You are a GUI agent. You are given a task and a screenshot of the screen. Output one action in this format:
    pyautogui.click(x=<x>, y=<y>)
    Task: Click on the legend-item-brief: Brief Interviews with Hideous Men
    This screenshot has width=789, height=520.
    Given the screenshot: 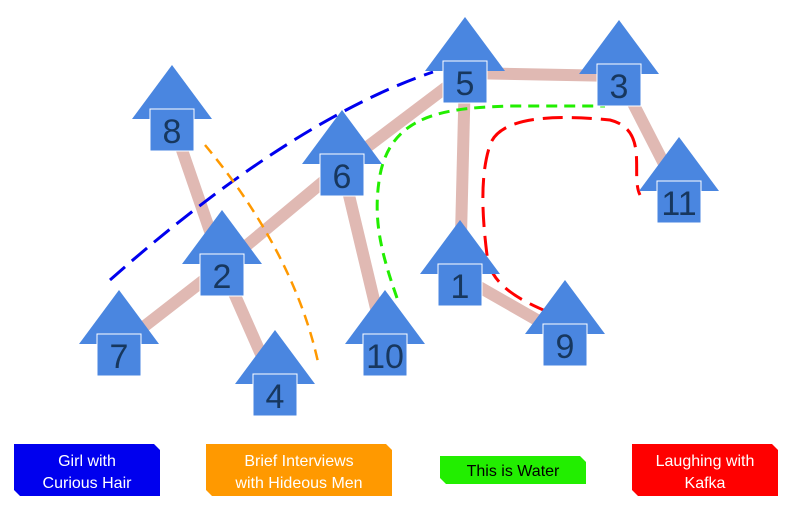 What is the action you would take?
    pyautogui.click(x=299, y=470)
    